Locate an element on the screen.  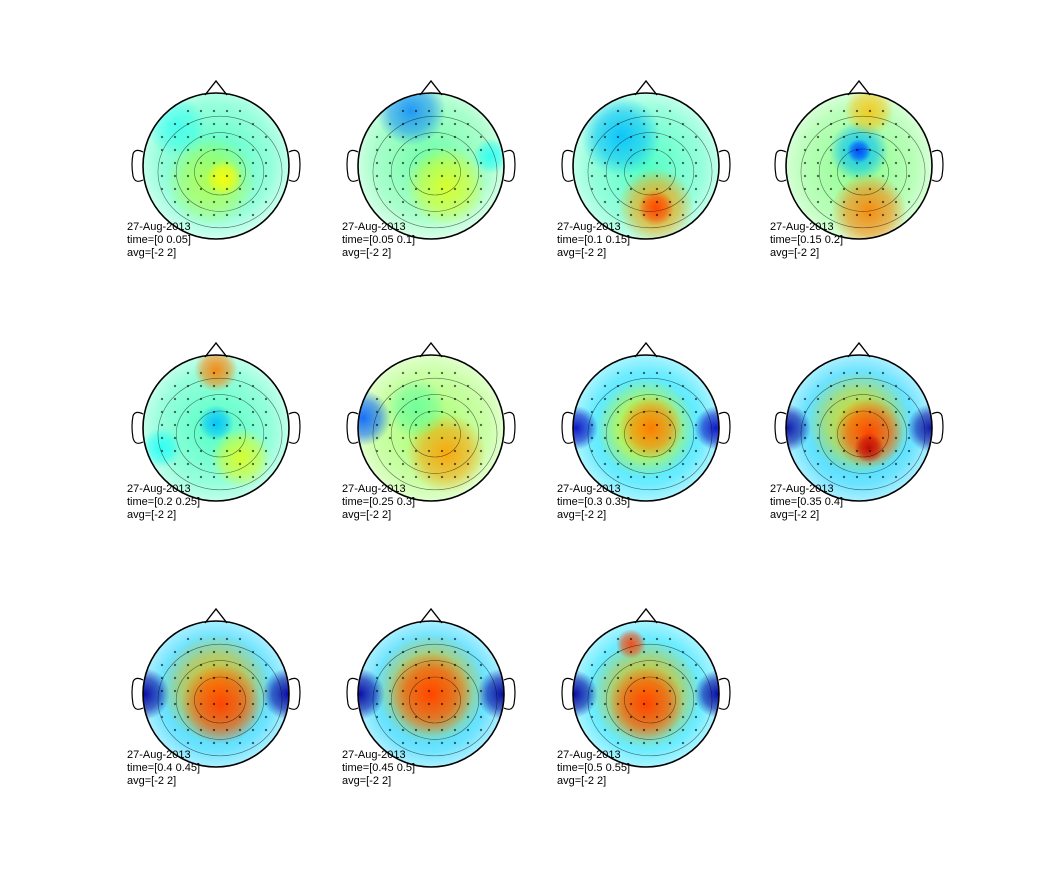
caption-time: time=[0.3 0.35] is located at coordinates (594, 502).